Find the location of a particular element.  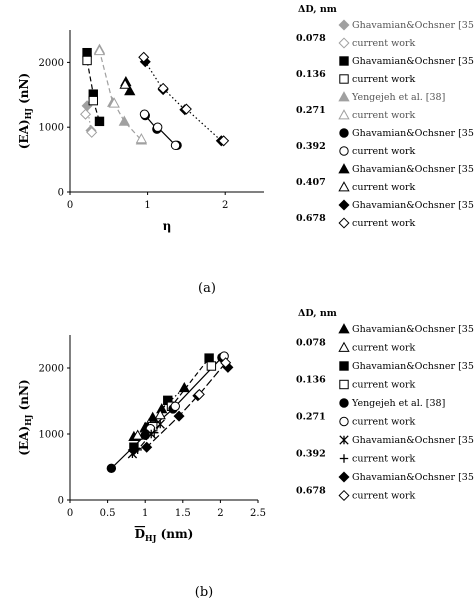

x-tick-label: 1.5 is located at coordinates (183, 513).